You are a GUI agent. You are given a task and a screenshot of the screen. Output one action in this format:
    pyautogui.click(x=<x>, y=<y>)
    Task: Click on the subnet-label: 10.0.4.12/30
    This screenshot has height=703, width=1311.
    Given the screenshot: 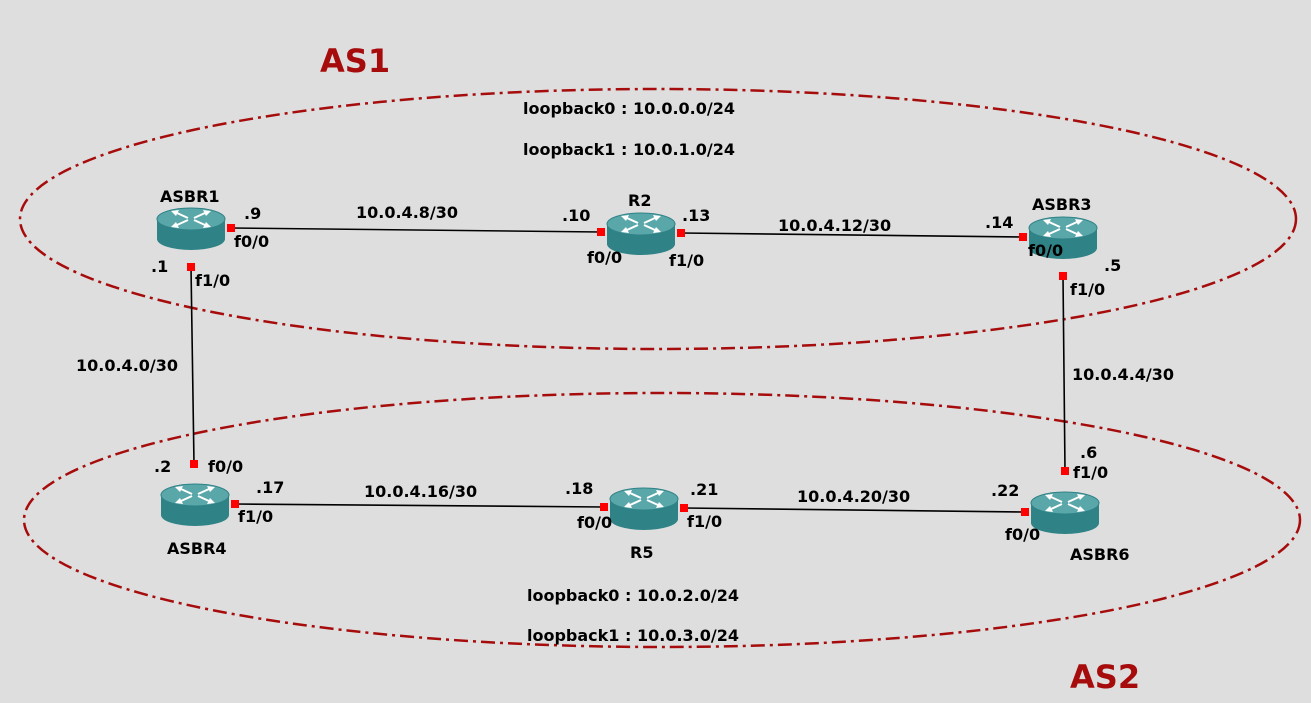 What is the action you would take?
    pyautogui.click(x=834, y=225)
    